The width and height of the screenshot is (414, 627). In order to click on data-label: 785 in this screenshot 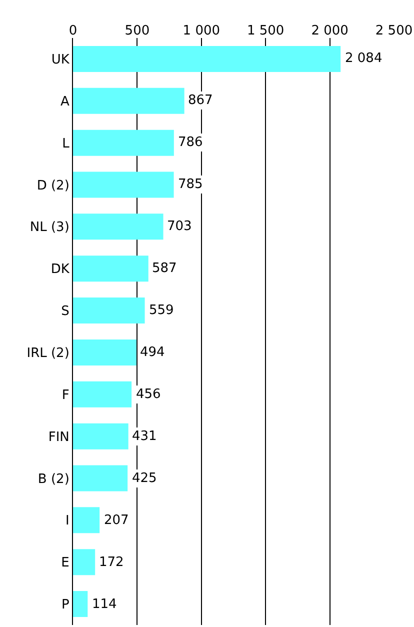, I will do `click(190, 184)`.